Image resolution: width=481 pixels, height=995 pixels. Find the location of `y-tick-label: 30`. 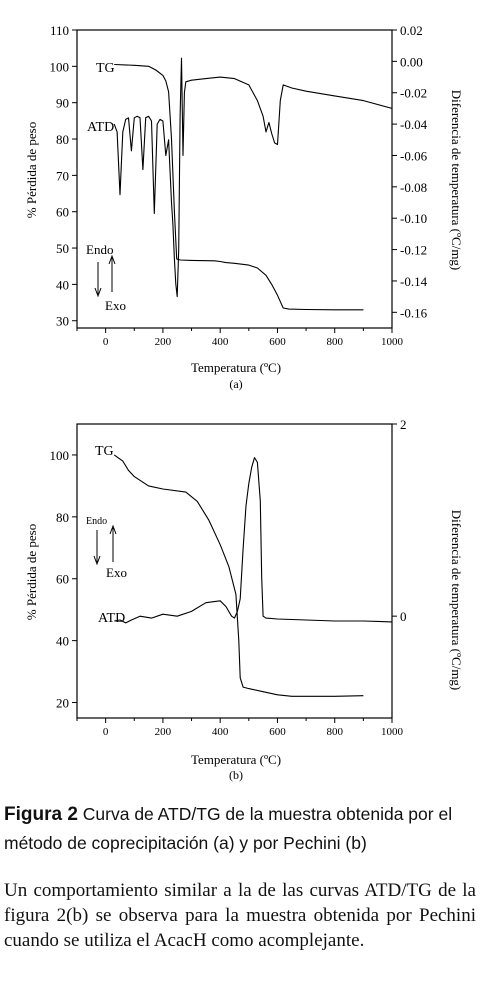

y-tick-label: 30 is located at coordinates (62, 321).